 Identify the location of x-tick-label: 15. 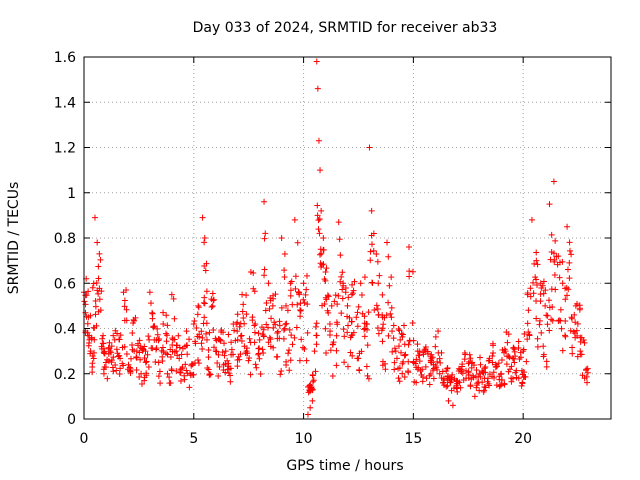
(413, 439).